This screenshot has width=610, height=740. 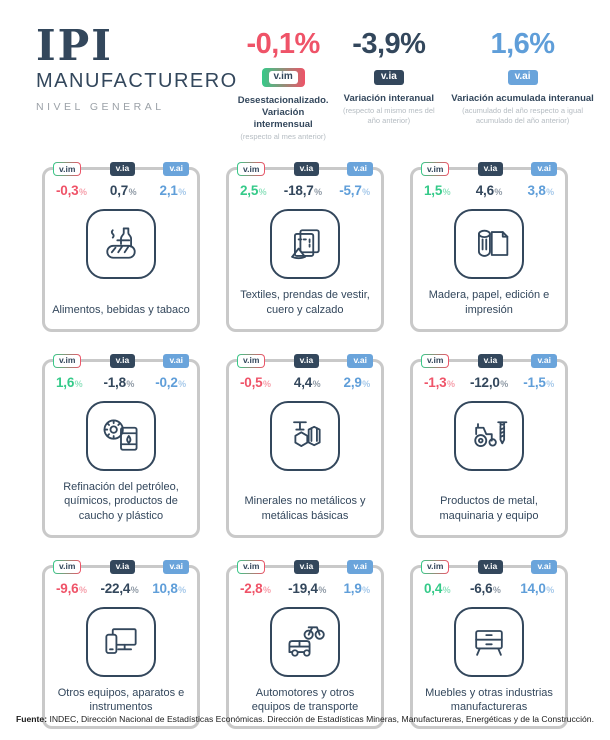 I want to click on vai-value: 2,1%, so click(x=173, y=191).